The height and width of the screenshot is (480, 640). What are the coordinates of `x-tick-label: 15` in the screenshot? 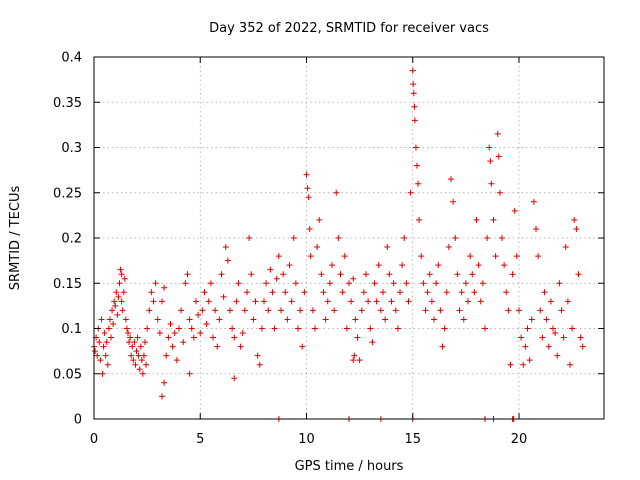 It's located at (412, 439).